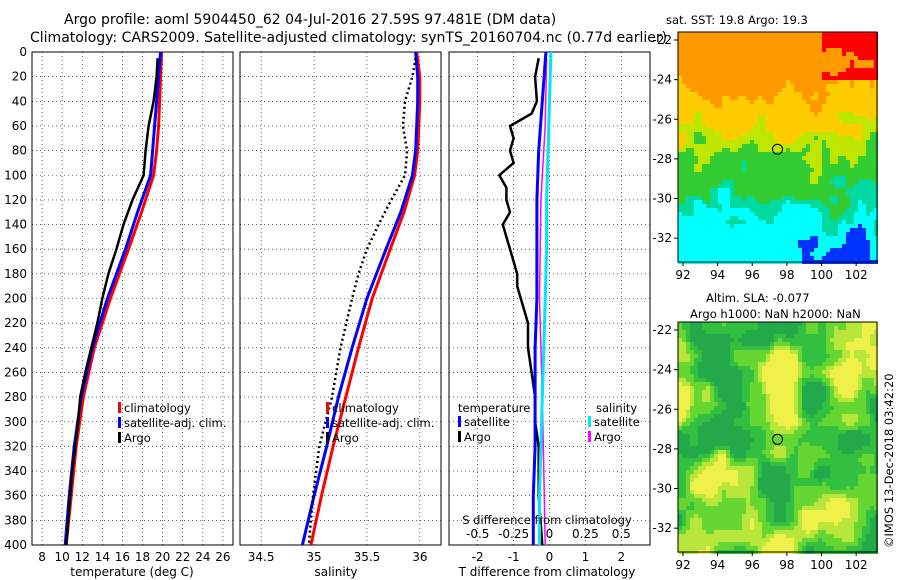  Describe the element at coordinates (617, 422) in the screenshot. I see `legend-s-satellite-label: satellite` at that location.